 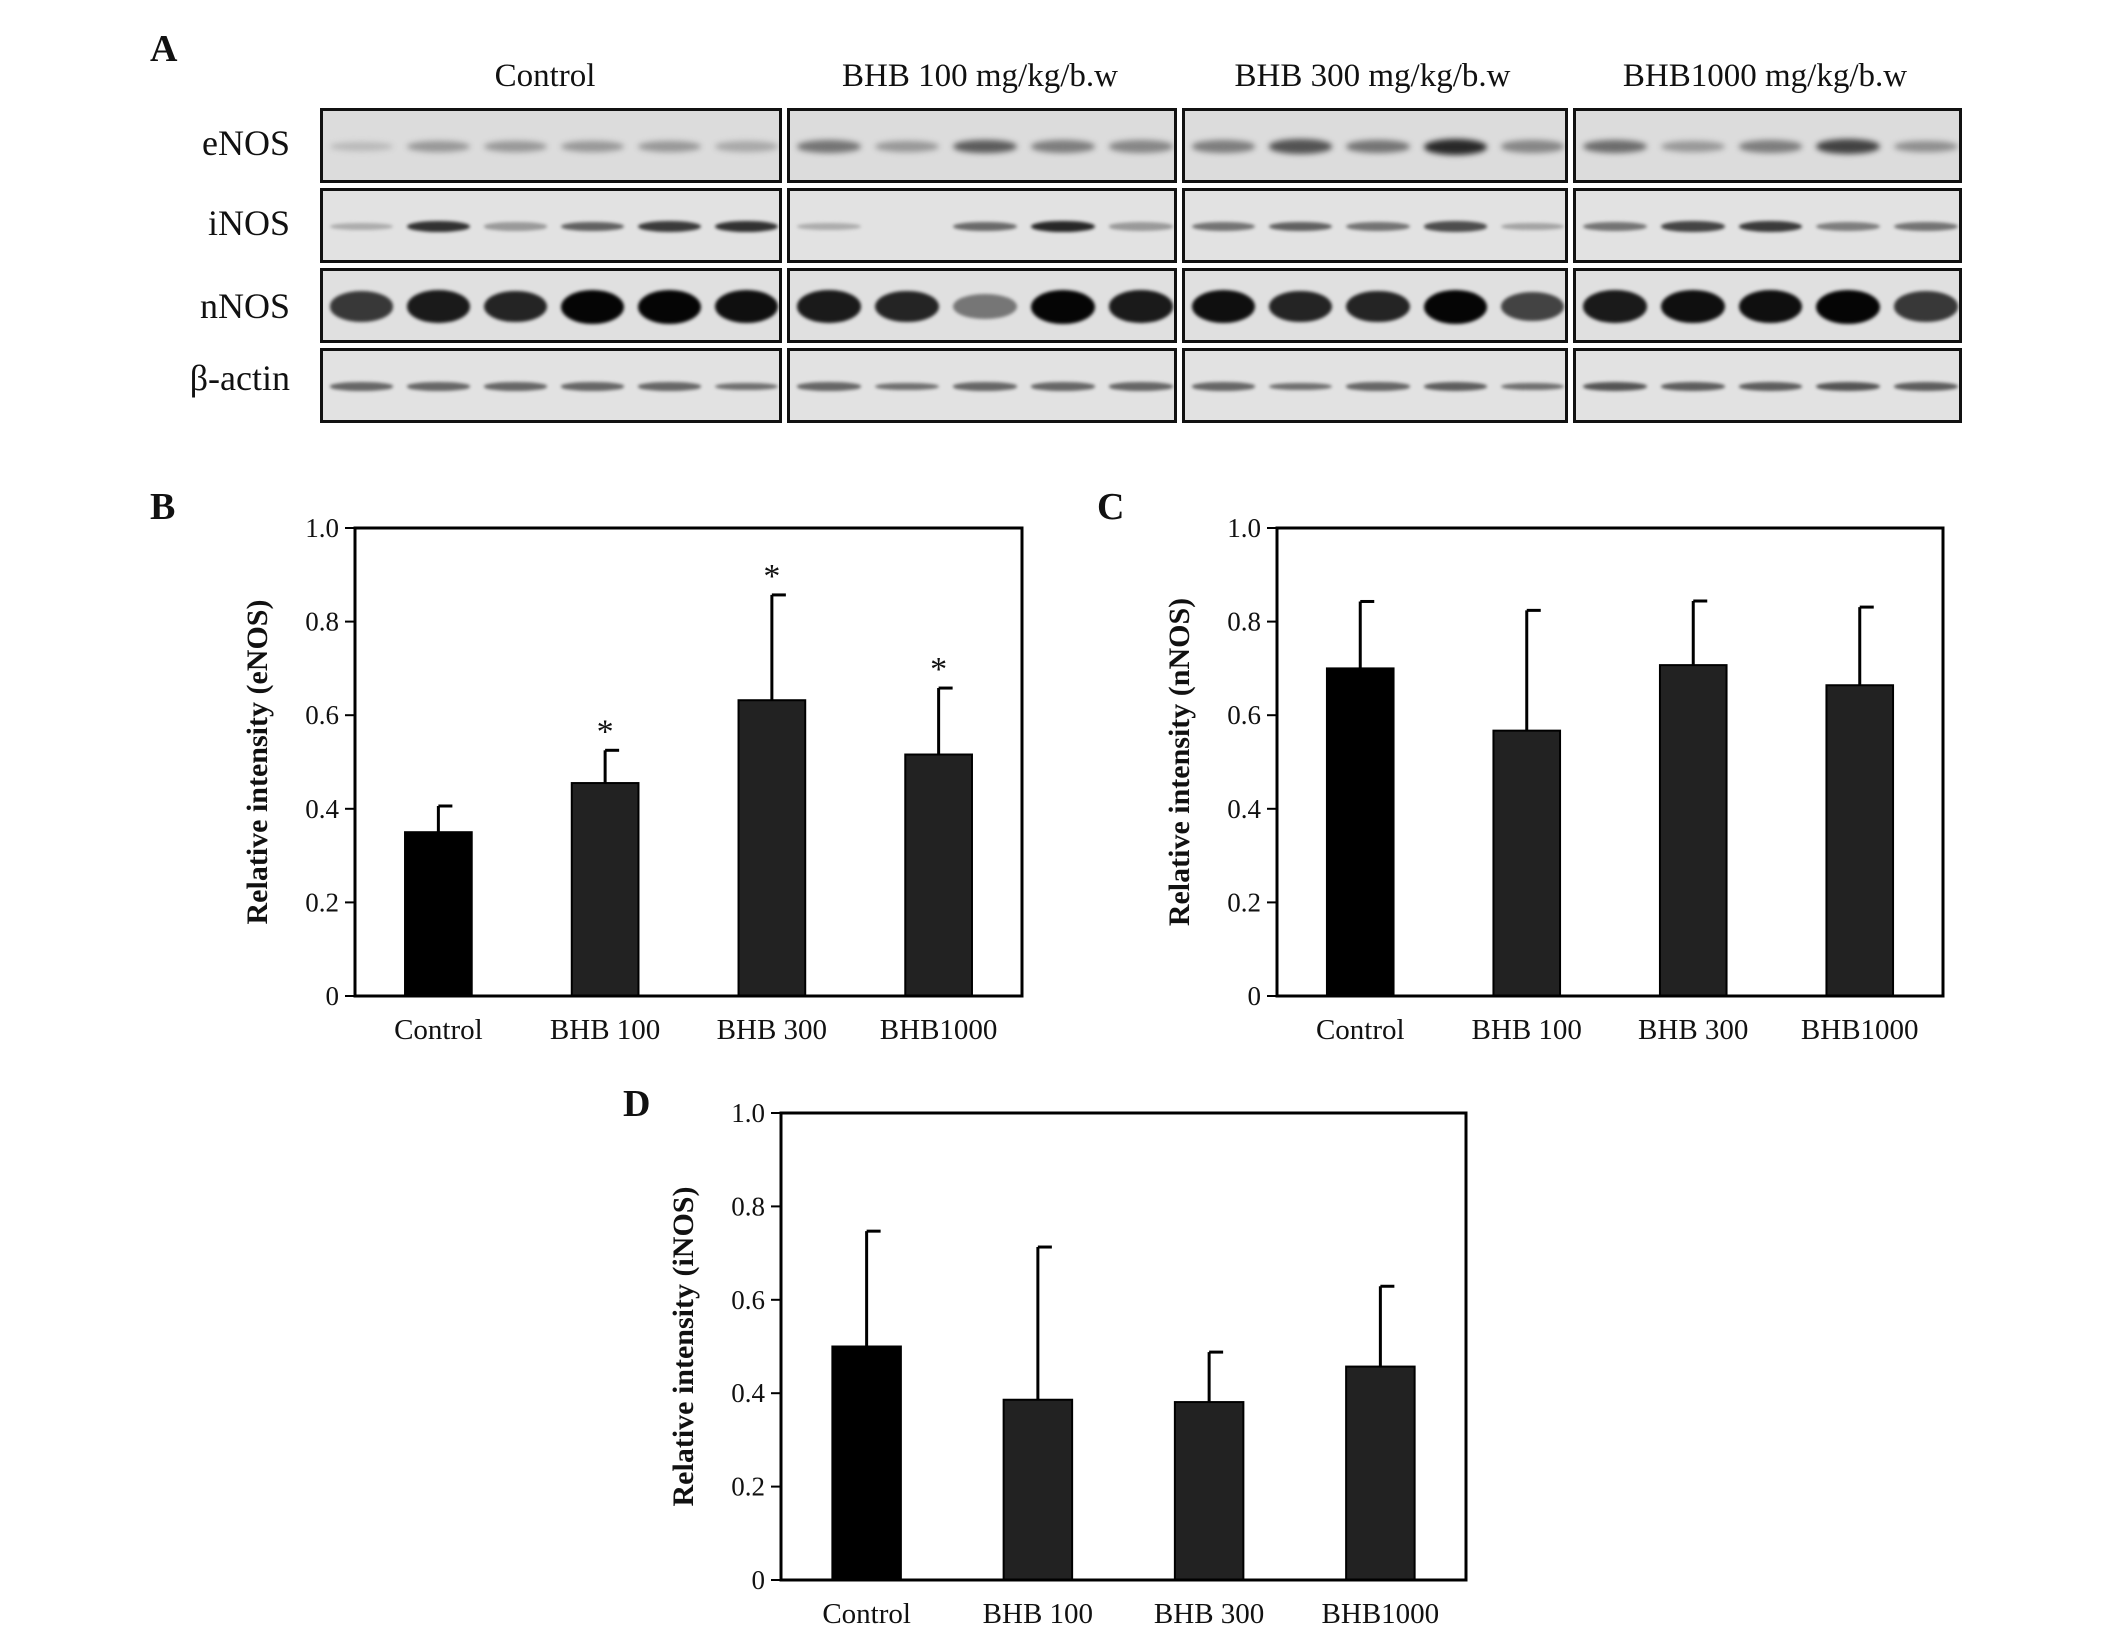 I want to click on panel-d-letter: D, so click(x=637, y=1104).